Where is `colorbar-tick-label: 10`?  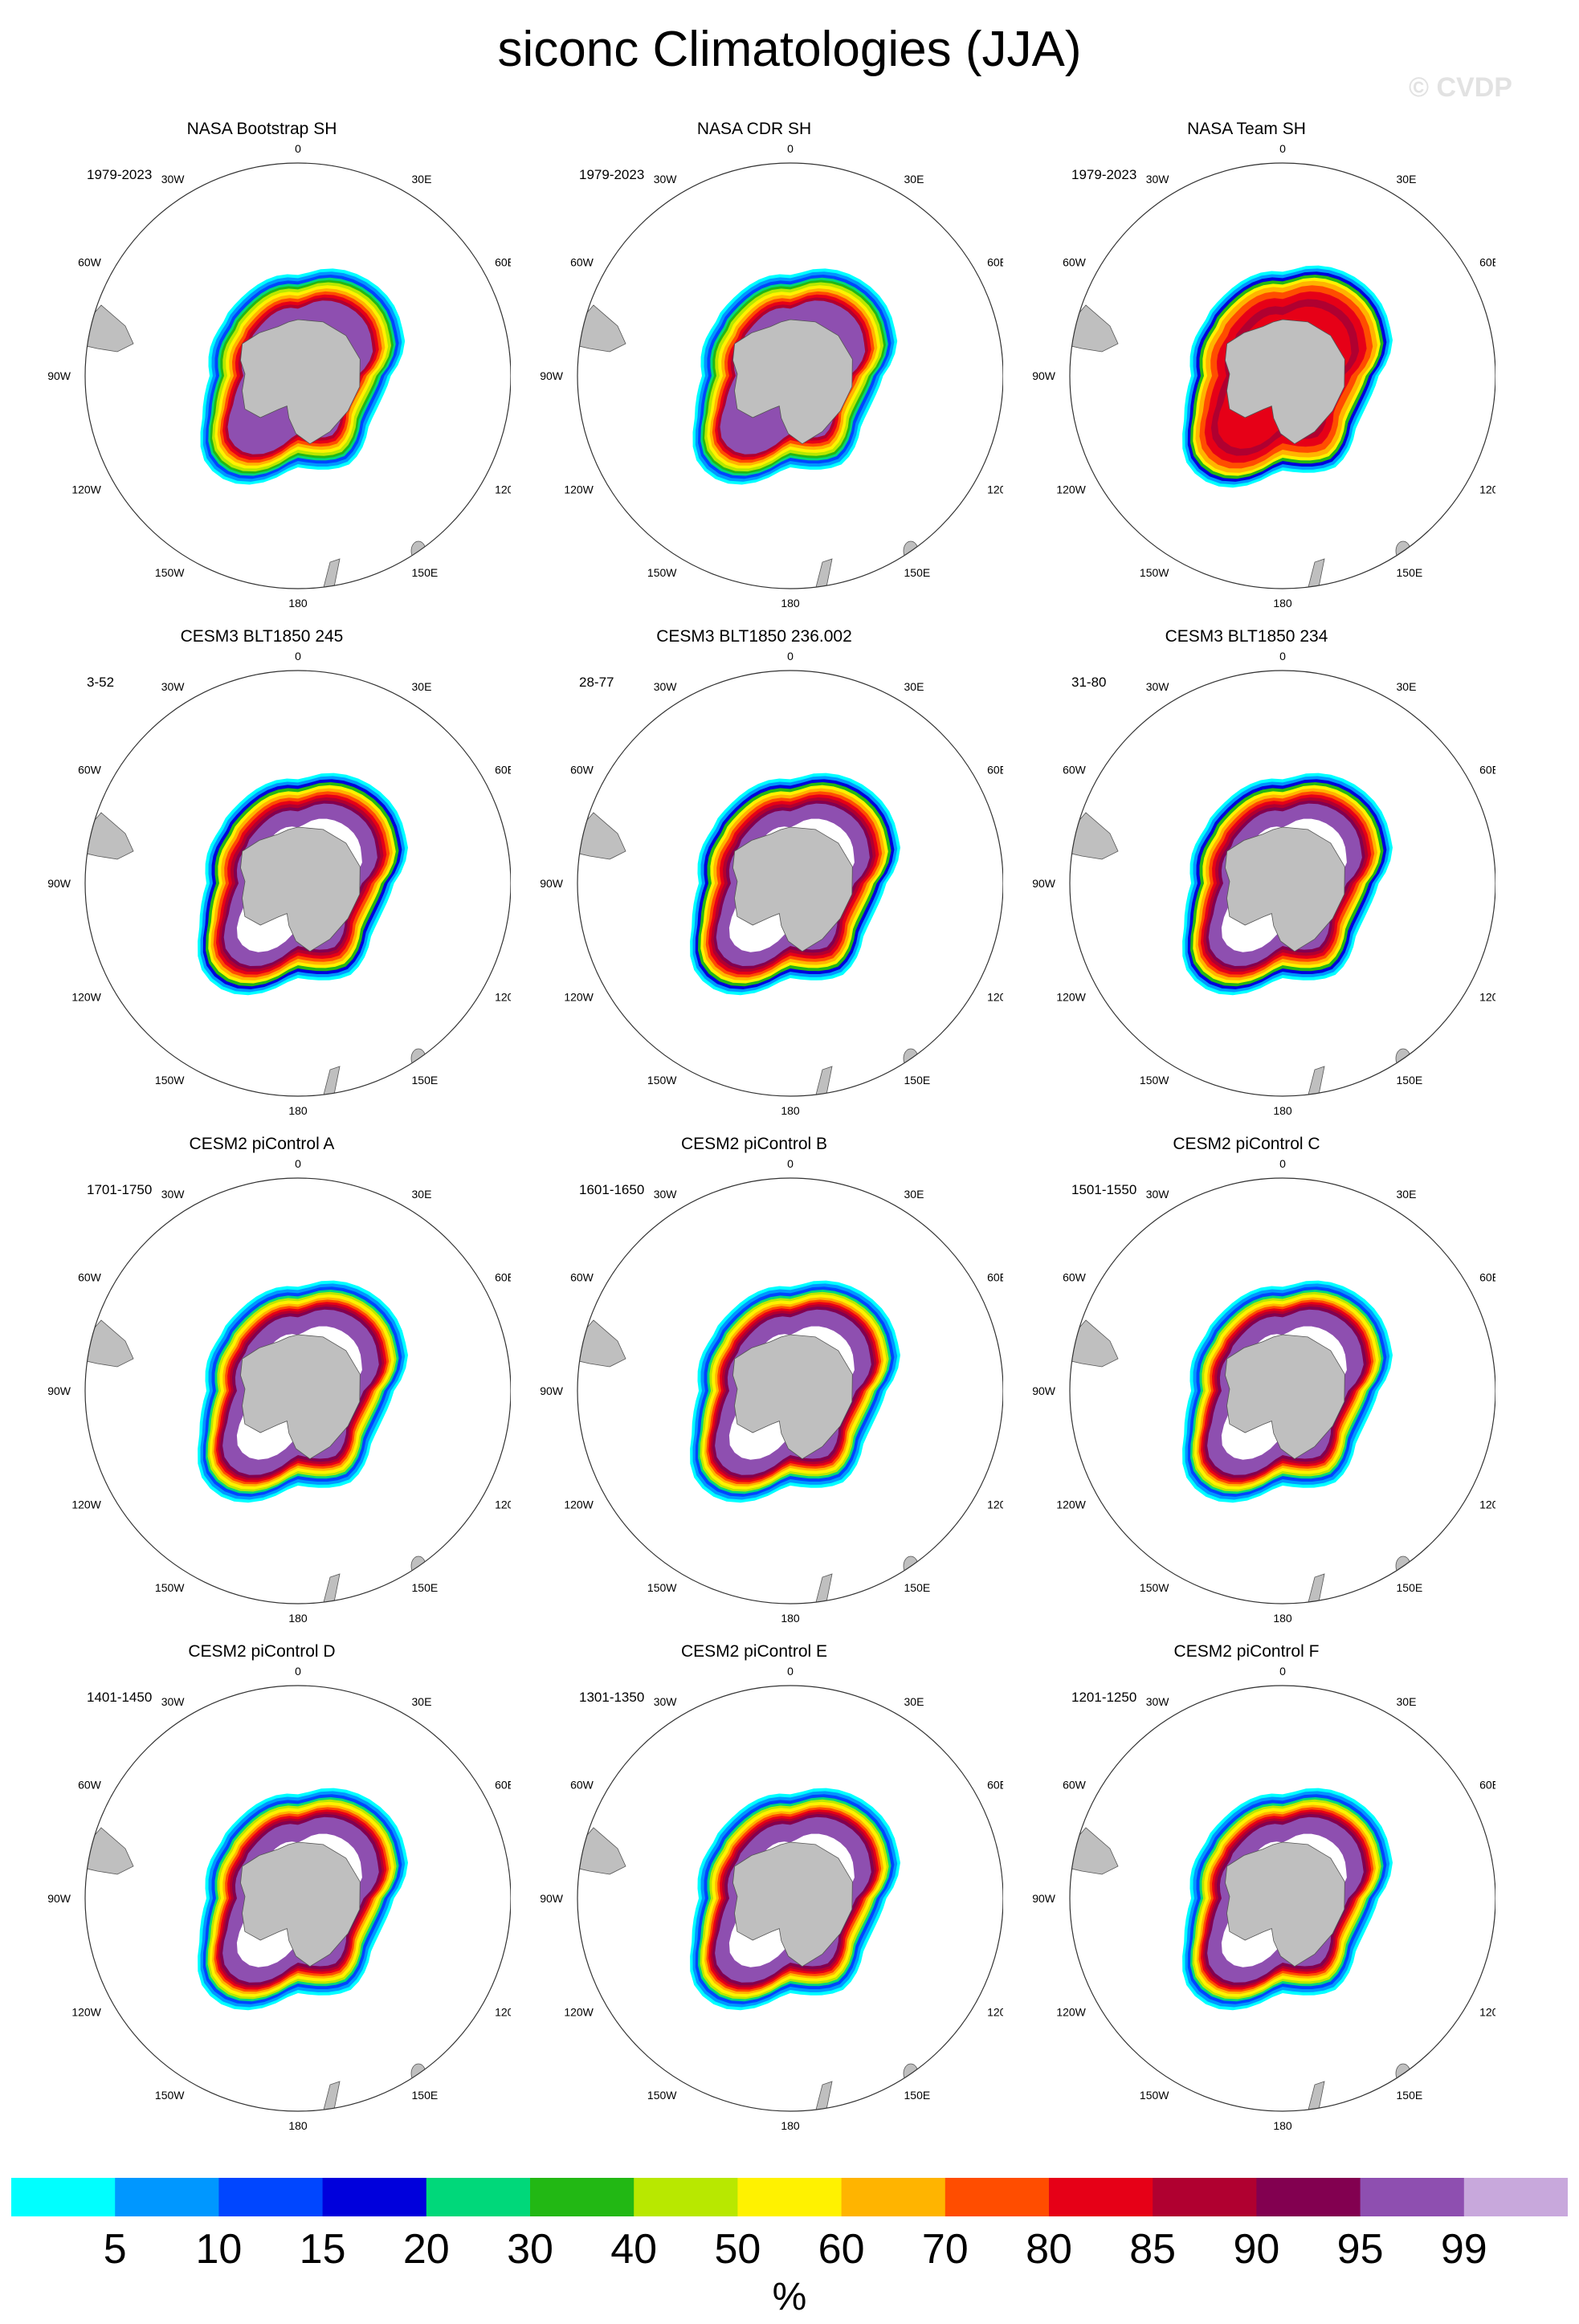
colorbar-tick-label: 10 is located at coordinates (219, 2250).